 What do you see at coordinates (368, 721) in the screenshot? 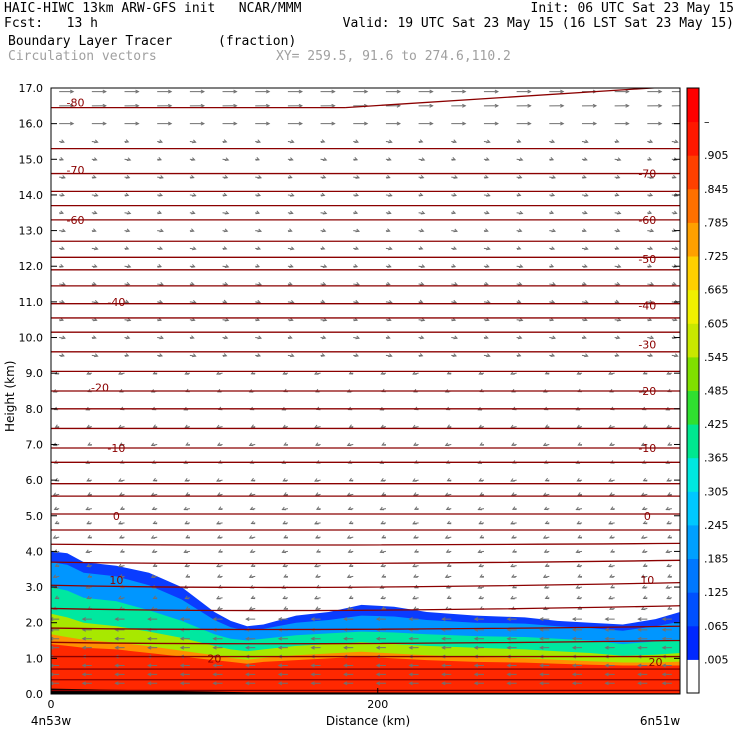
I see `x-axis-label: Distance (km)` at bounding box center [368, 721].